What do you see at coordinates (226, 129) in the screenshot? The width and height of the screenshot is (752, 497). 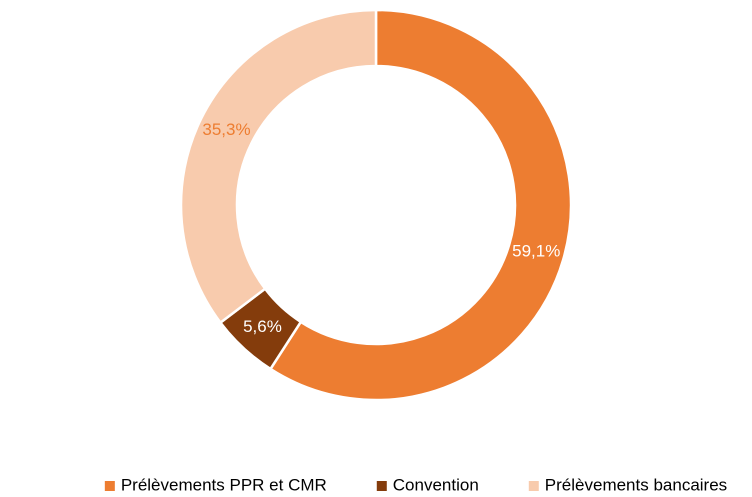 I see `data-label: 35,3%` at bounding box center [226, 129].